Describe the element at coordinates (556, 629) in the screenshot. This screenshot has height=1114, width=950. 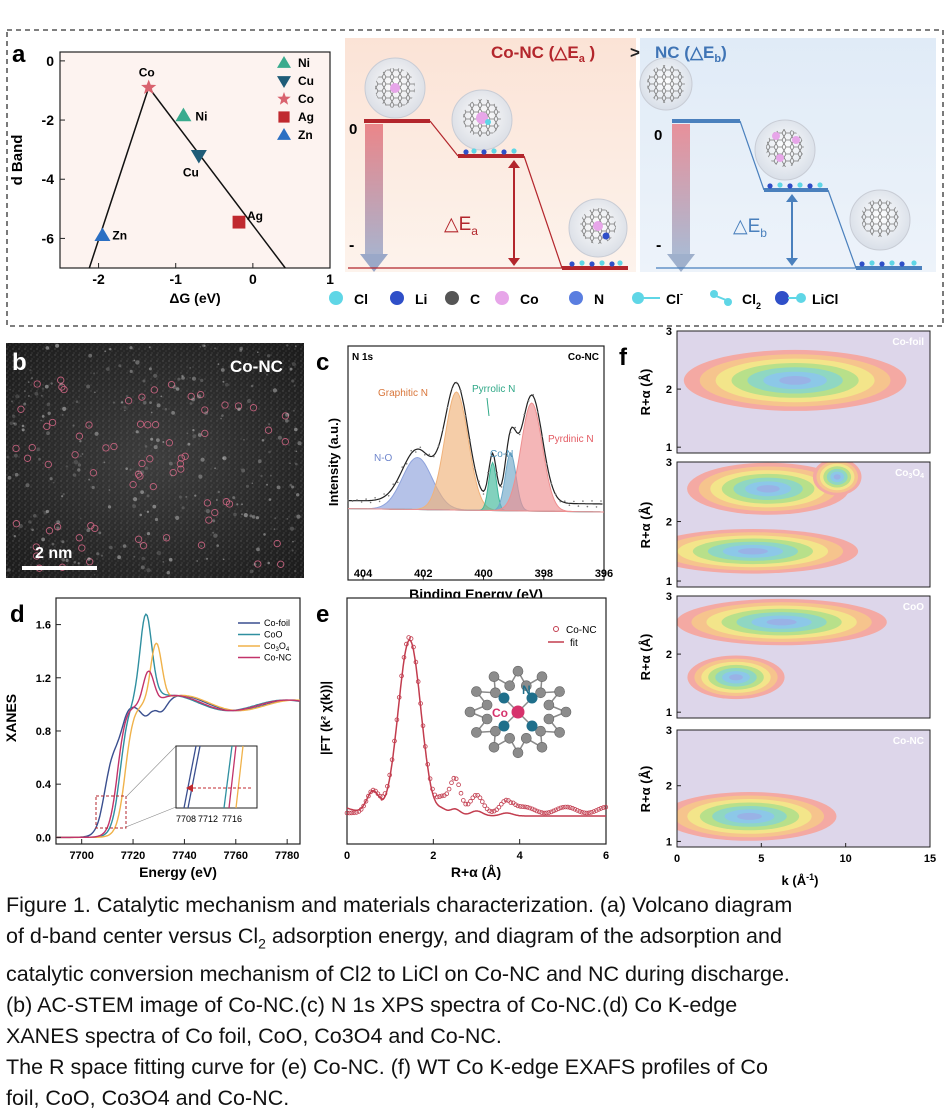
I see `ft-legend-marker-data` at that location.